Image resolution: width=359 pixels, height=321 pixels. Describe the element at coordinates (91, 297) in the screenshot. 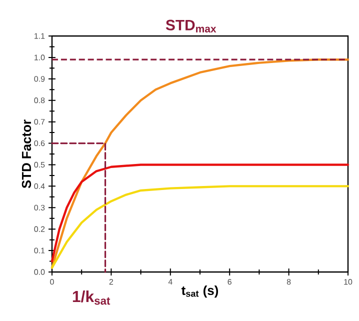

I see `annotation: 1/k$_{sat}$` at that location.